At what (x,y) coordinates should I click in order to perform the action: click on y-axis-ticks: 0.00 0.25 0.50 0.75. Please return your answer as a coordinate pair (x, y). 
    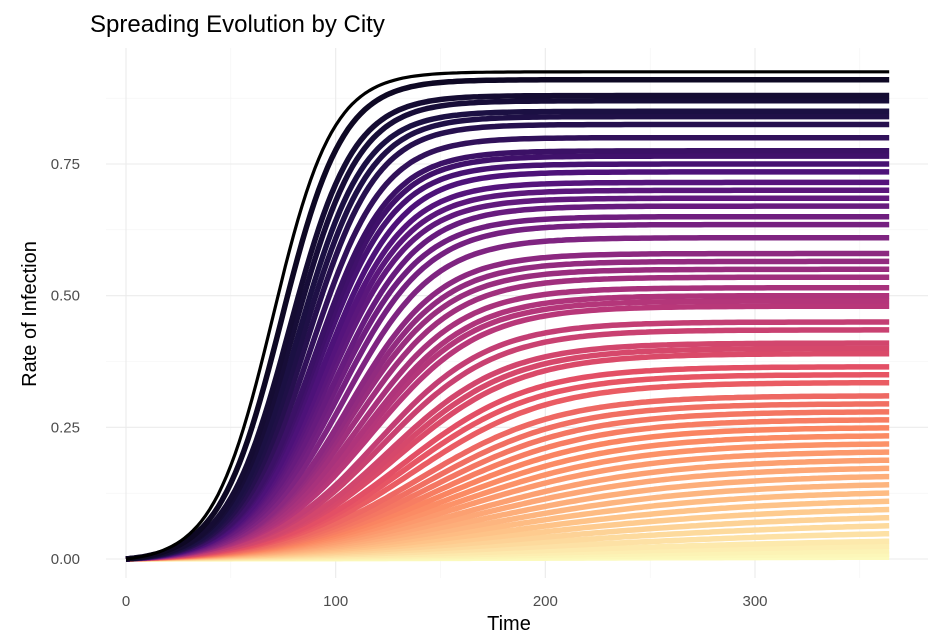
    Looking at the image, I should click on (65, 362).